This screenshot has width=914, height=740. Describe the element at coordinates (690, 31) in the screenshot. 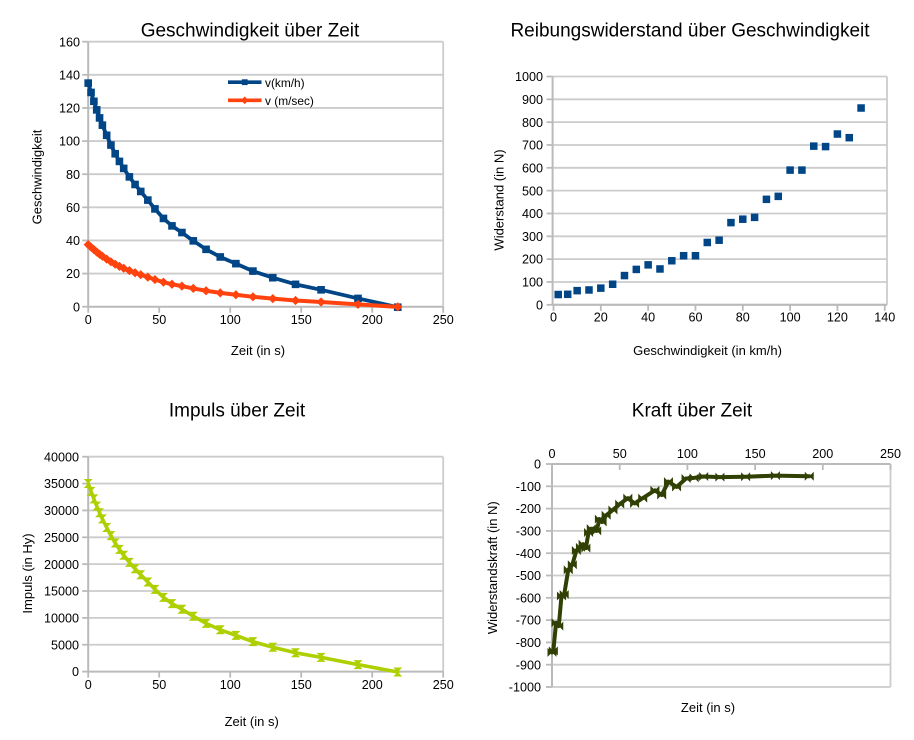

I see `svg-text:Reibungswiderstand über Geschw: Reibungswiderstand über Geschwindigkeit` at that location.